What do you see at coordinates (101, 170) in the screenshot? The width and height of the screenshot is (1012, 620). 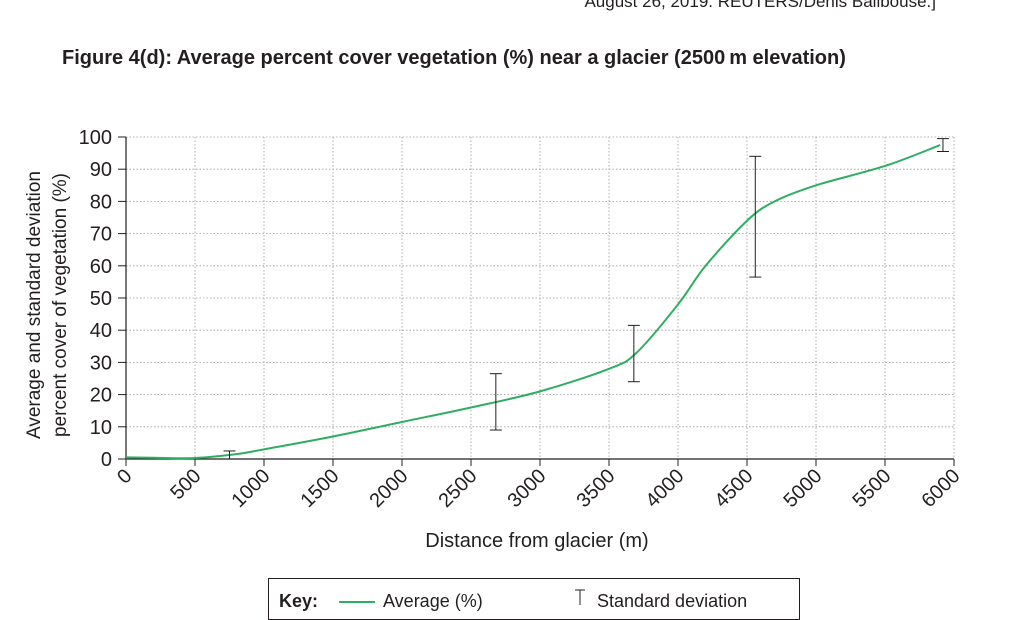 I see `y-tick-label: 90` at bounding box center [101, 170].